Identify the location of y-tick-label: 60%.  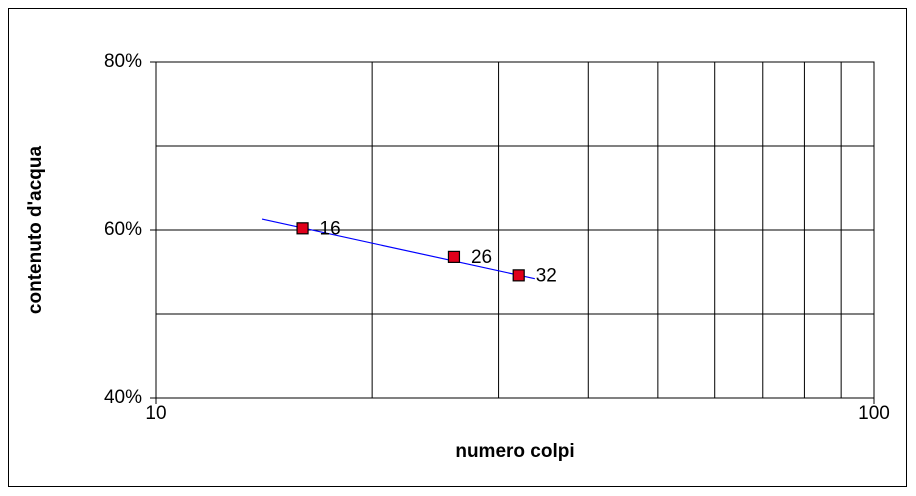
(123, 229).